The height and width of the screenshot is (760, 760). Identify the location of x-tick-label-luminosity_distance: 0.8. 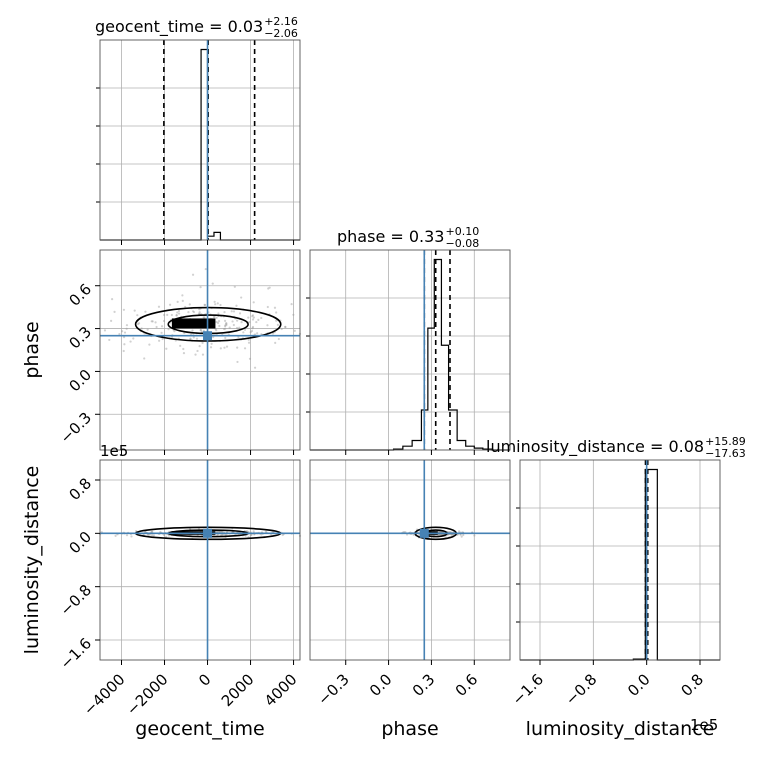
(692, 685).